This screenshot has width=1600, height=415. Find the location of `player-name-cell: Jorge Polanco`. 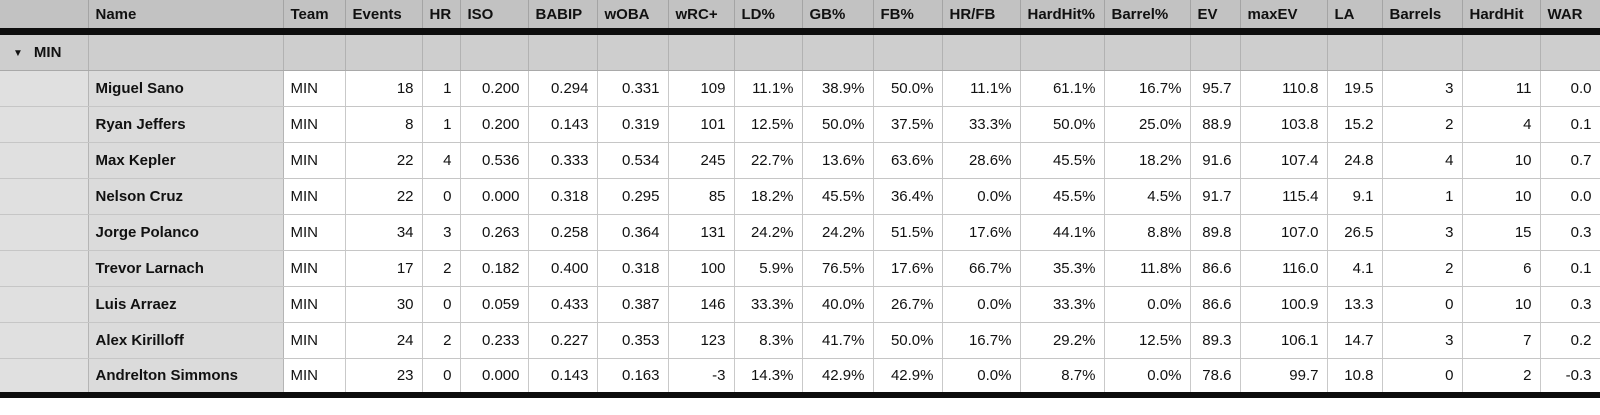

player-name-cell: Jorge Polanco is located at coordinates (186, 232).